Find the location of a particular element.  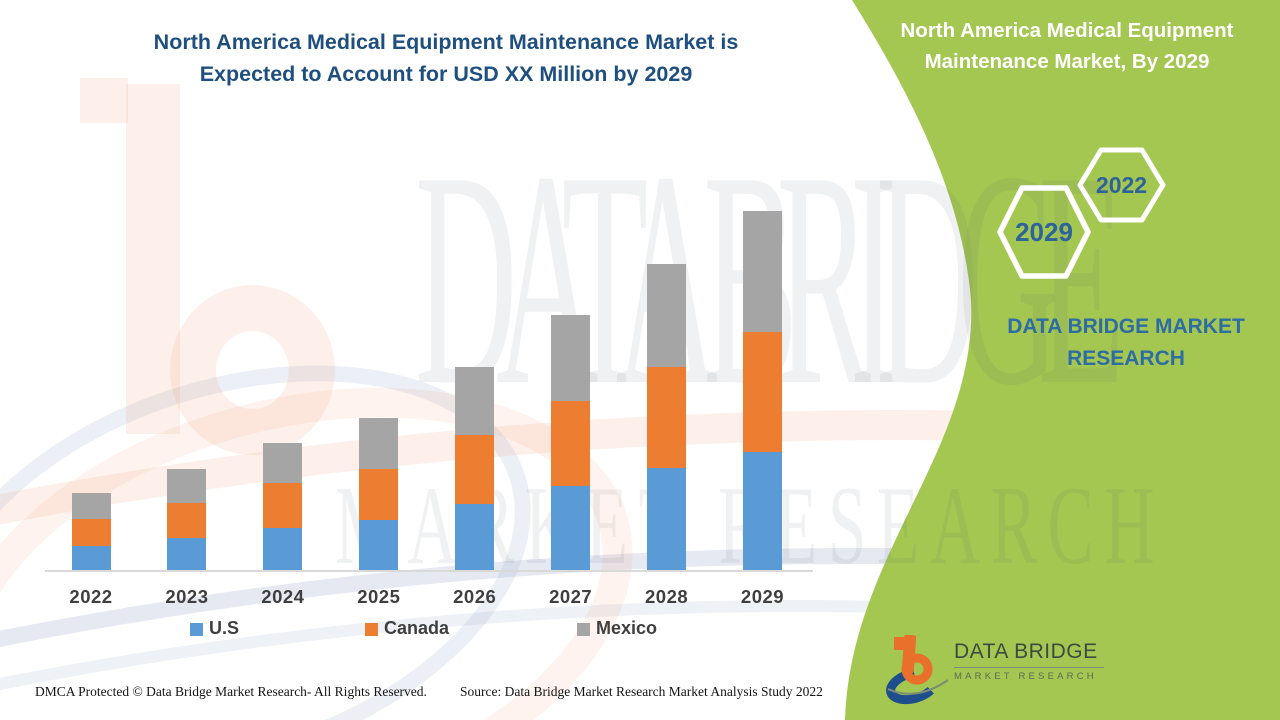

bar-segment-2022-canada is located at coordinates (91, 532).